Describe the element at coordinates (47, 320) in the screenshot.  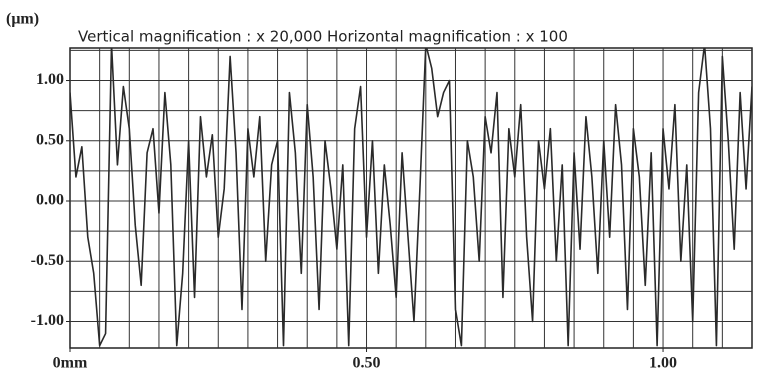
I see `y-tick-label: -1.00` at that location.